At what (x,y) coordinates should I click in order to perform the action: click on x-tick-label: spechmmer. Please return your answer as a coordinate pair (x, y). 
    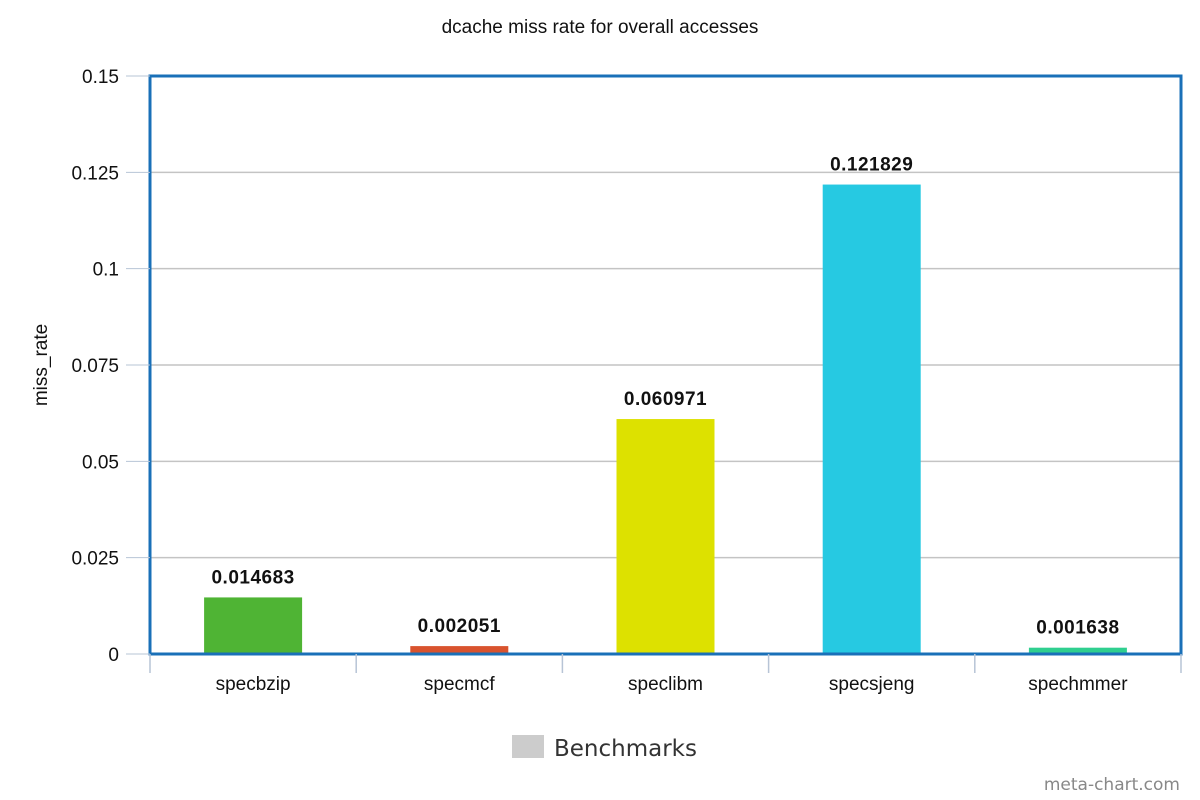
    Looking at the image, I should click on (1078, 684).